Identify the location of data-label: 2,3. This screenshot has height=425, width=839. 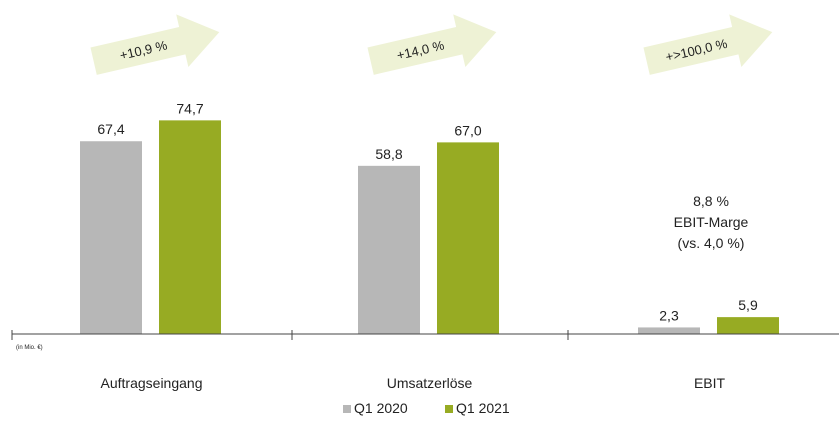
(669, 315).